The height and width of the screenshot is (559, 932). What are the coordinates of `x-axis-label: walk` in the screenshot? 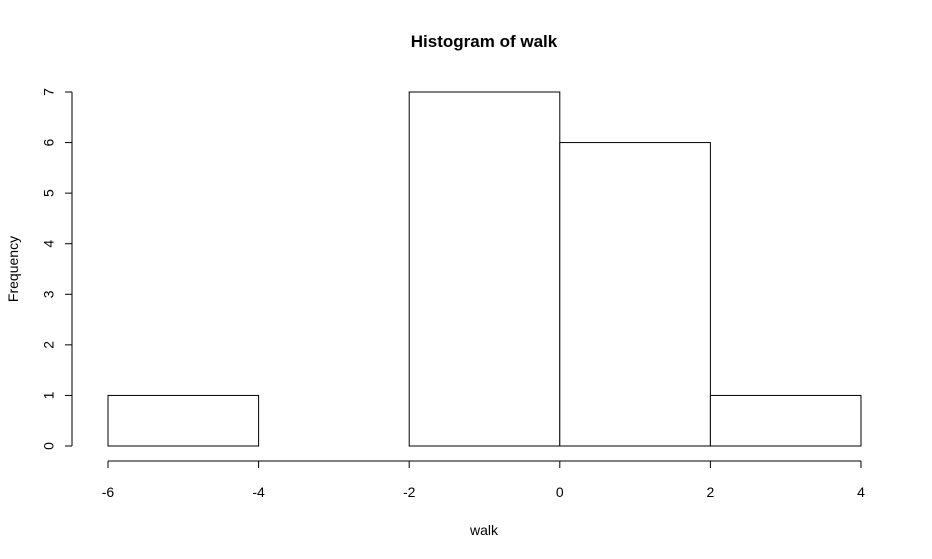 It's located at (484, 530).